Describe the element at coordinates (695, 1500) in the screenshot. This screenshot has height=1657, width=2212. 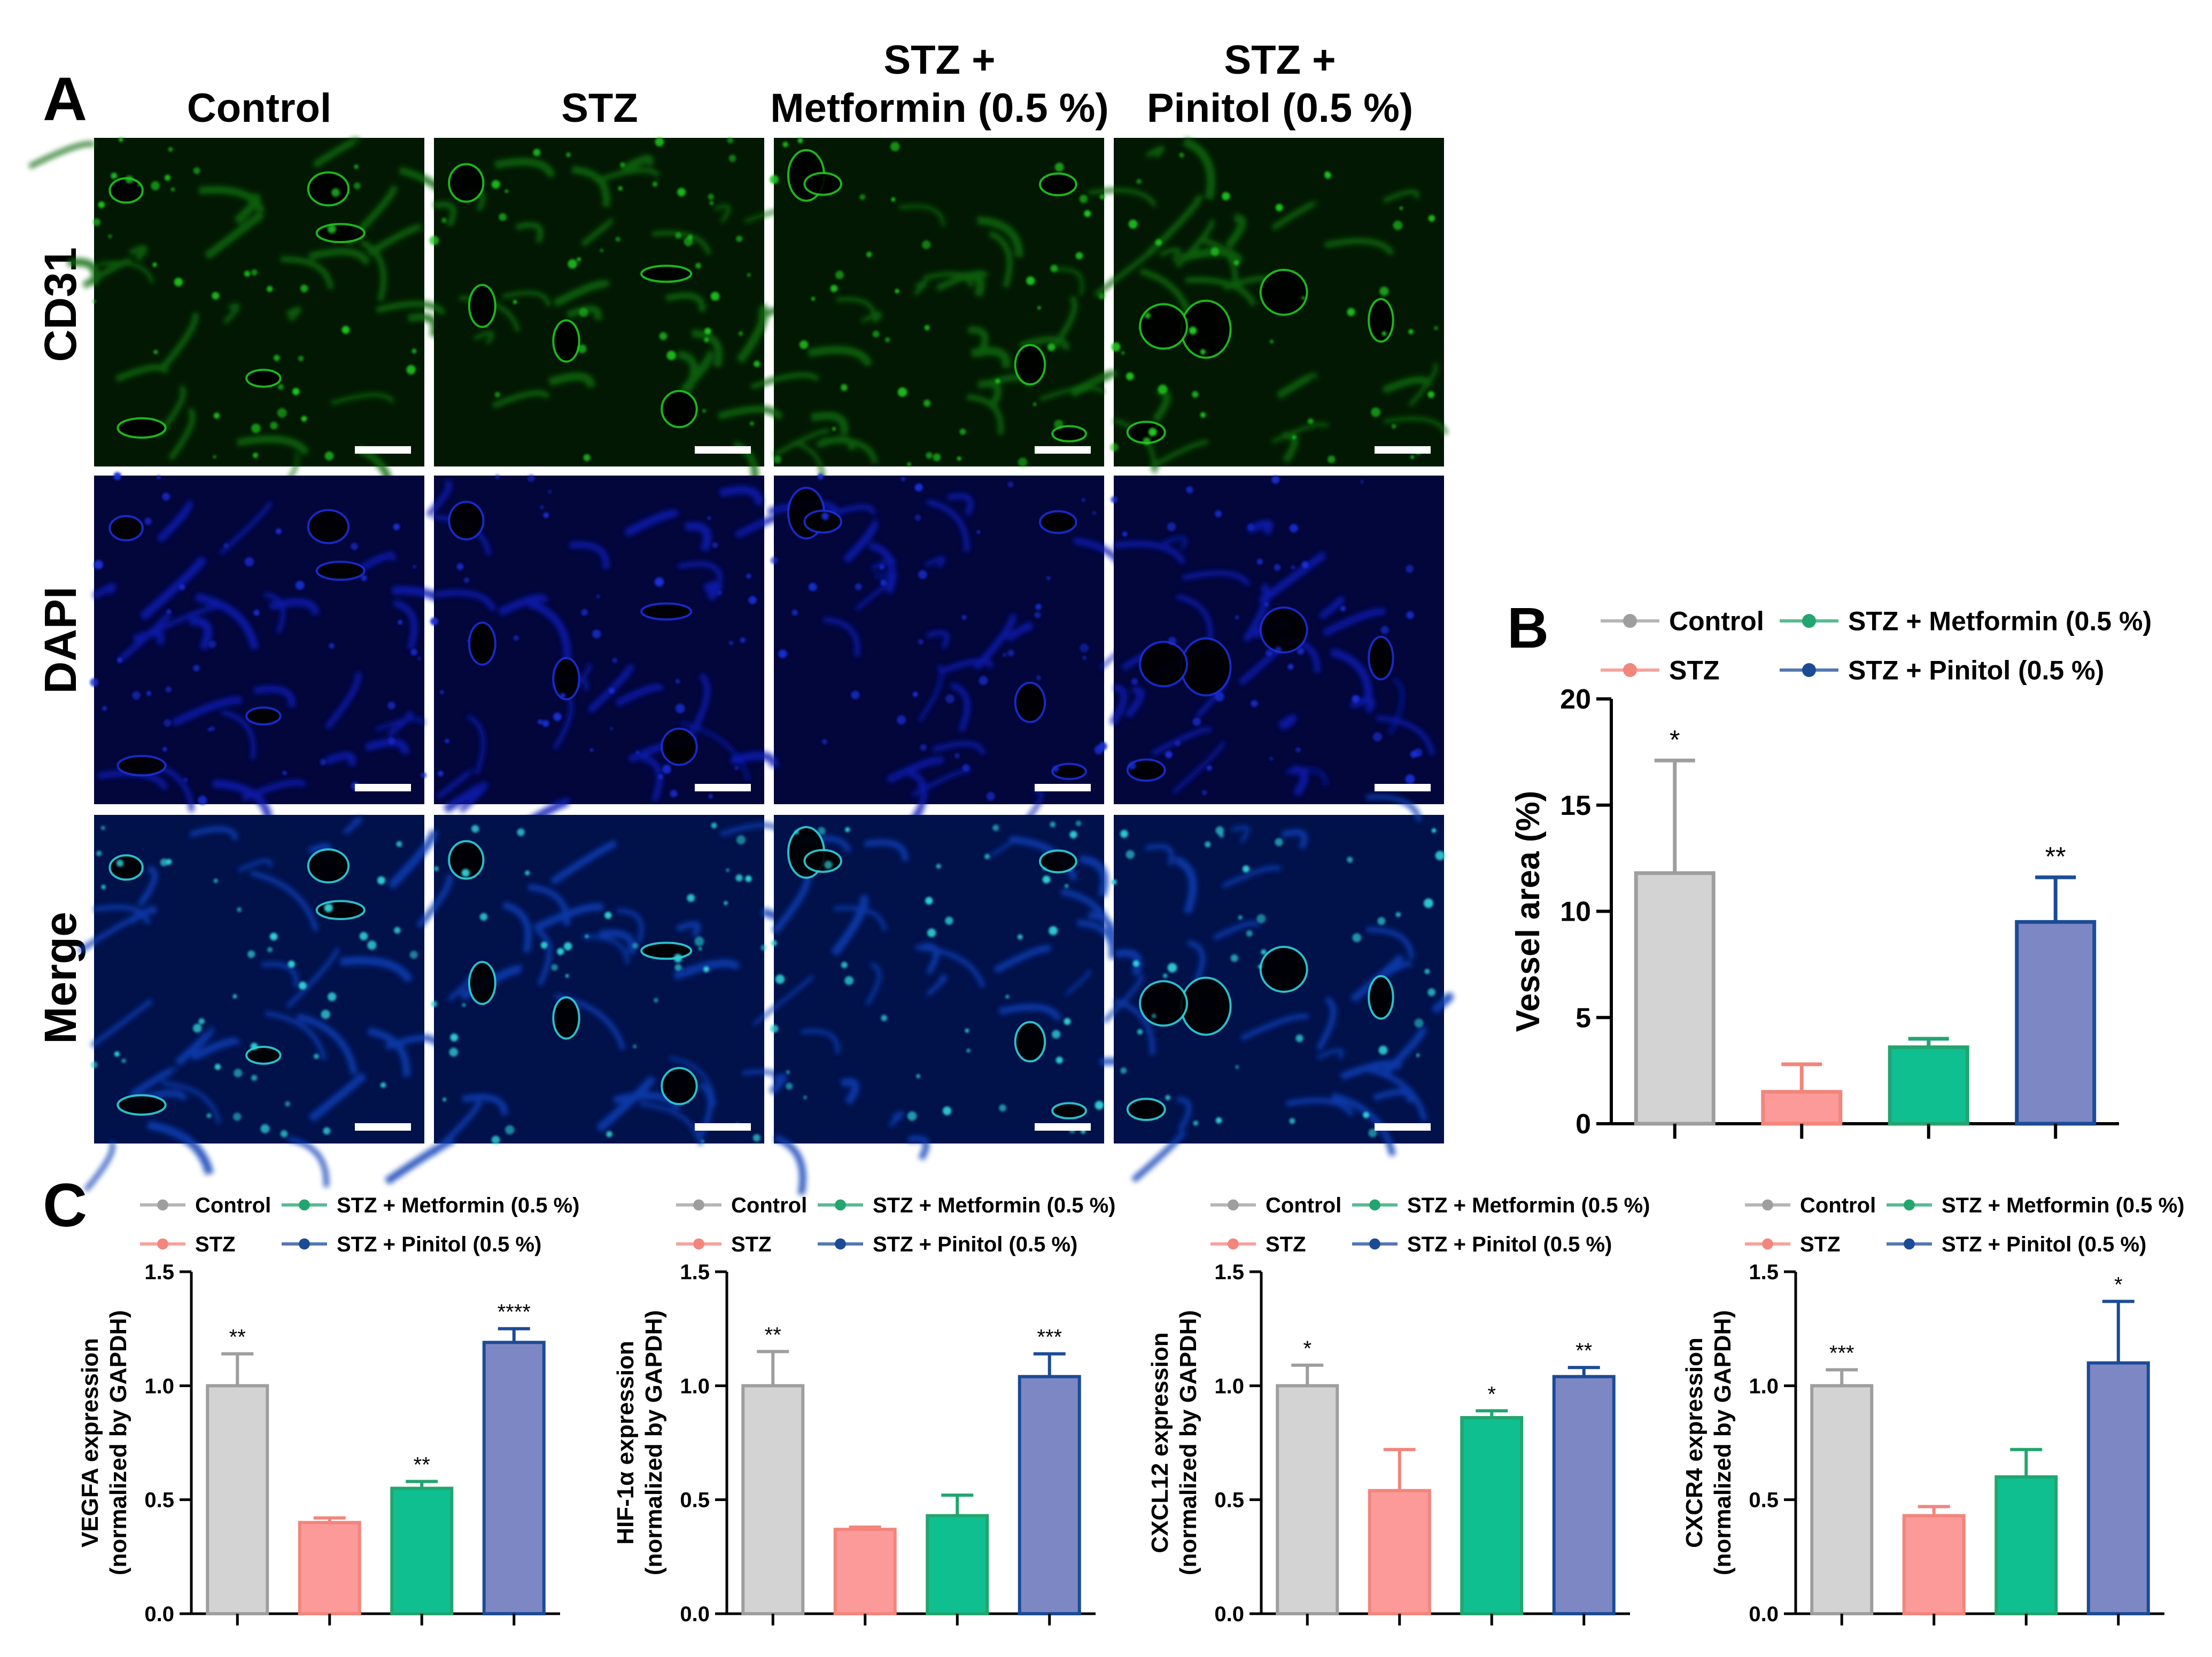
I see `y-tick-label: 0.5` at that location.